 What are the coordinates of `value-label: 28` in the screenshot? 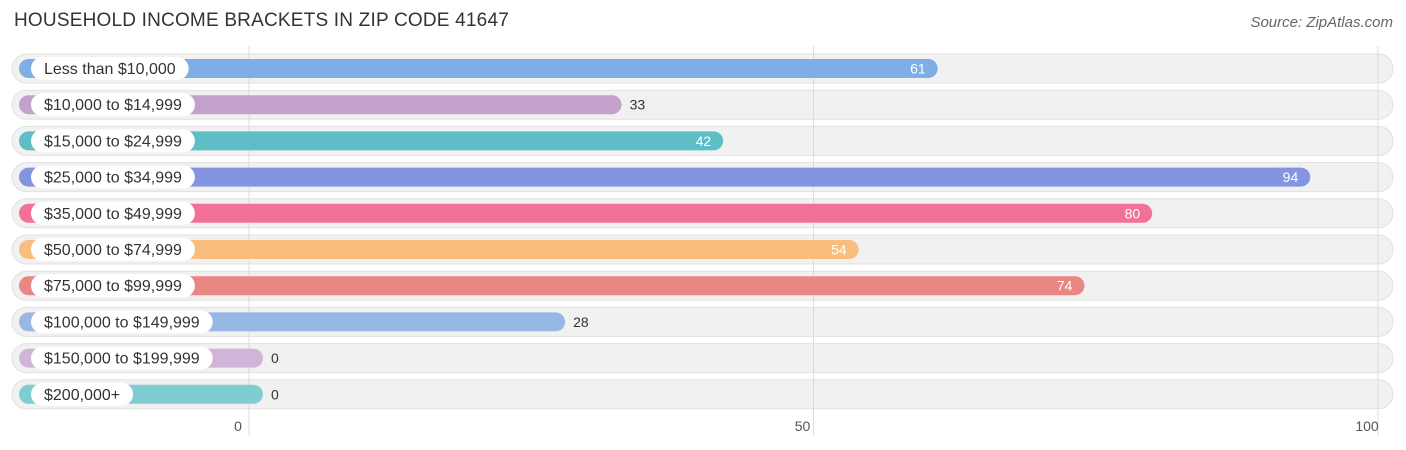 It's located at (581, 322).